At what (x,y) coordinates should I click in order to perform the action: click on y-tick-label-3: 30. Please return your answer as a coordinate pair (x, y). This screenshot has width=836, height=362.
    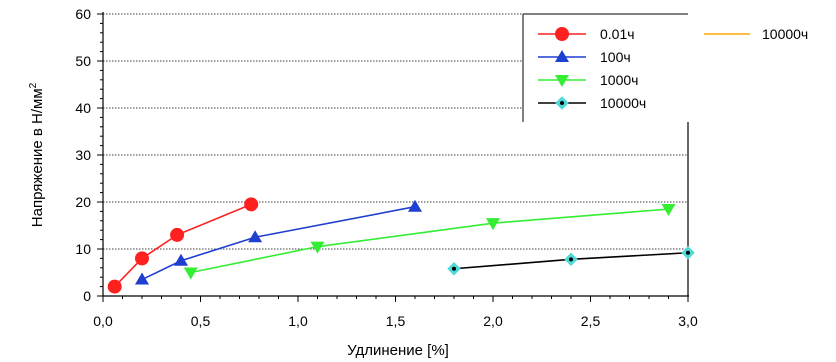
    Looking at the image, I should click on (83, 155).